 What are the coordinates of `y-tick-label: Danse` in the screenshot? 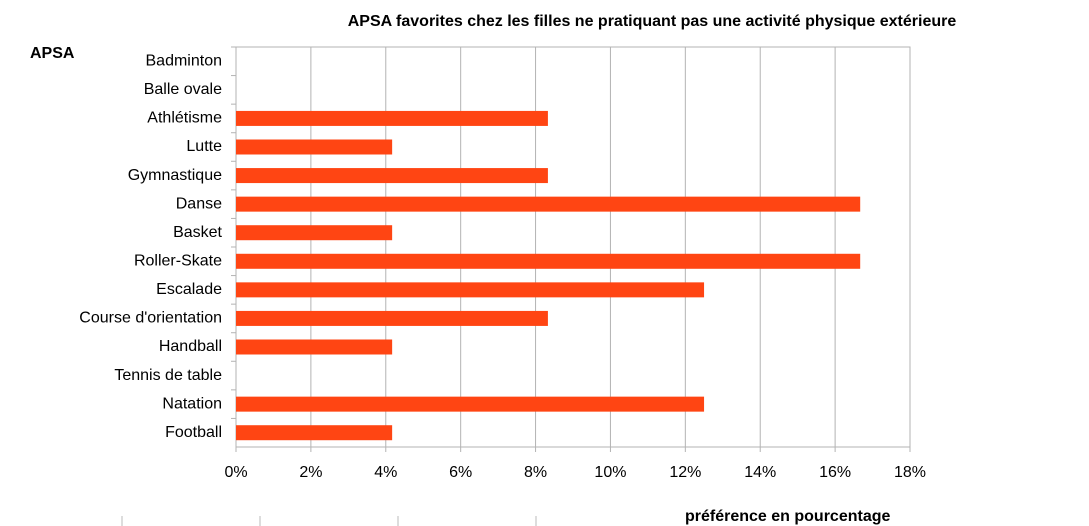 It's located at (199, 203).